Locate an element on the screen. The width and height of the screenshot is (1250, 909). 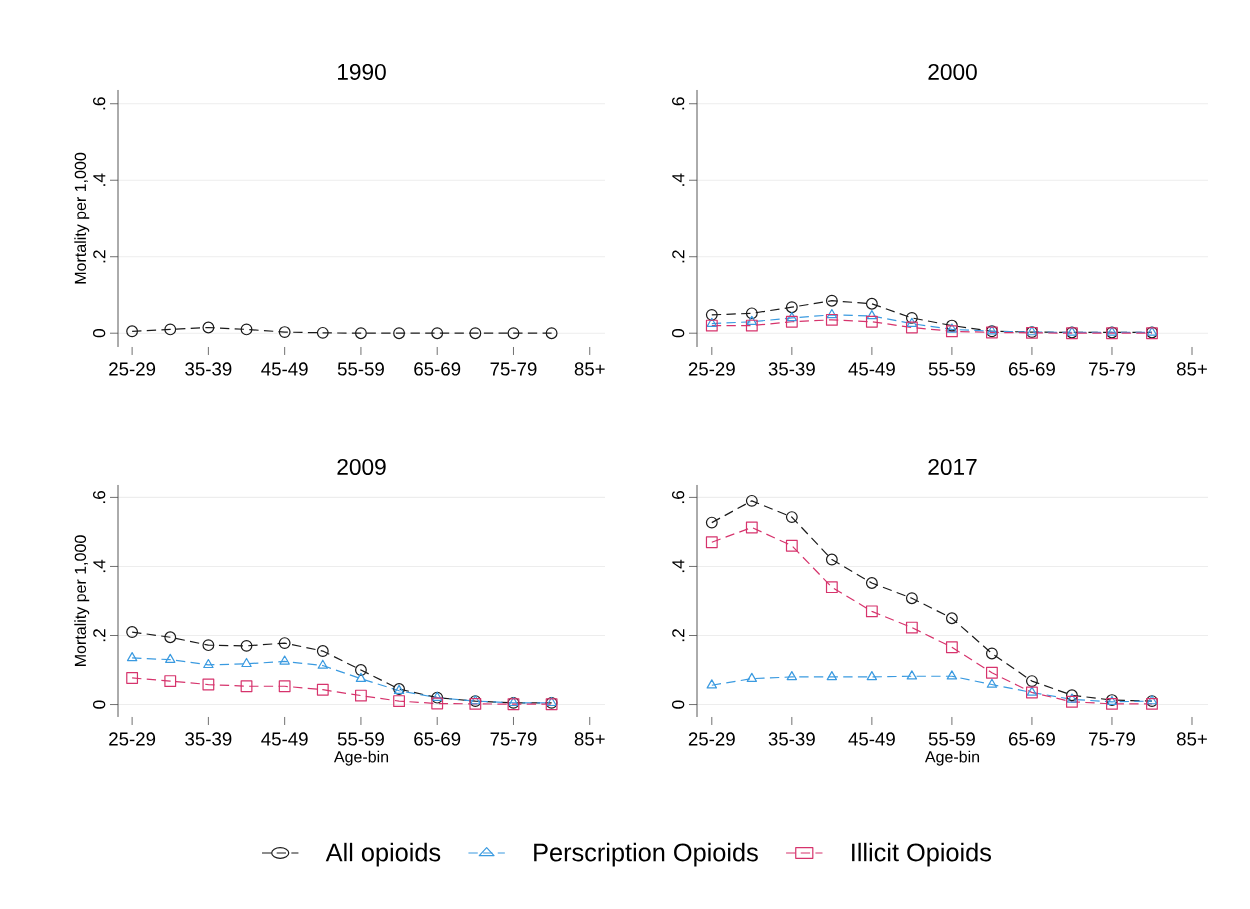
x-tick-label: 55-59 is located at coordinates (951, 369).